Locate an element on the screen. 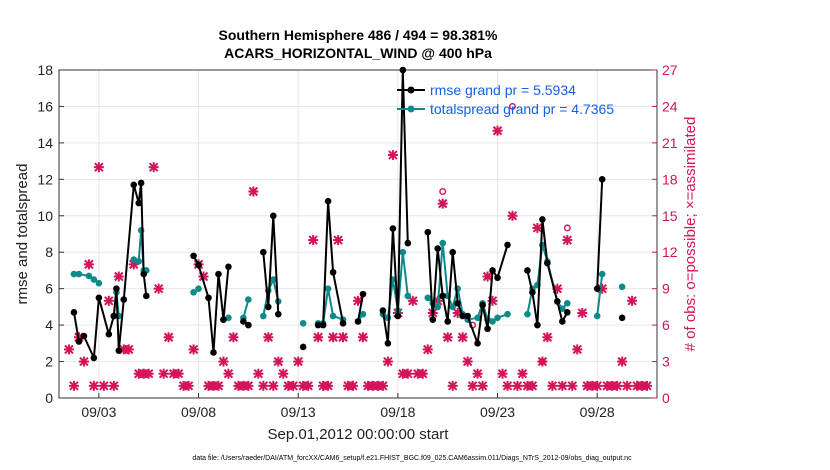  y-axis-label-left: rmse and totalspread is located at coordinates (22, 234).